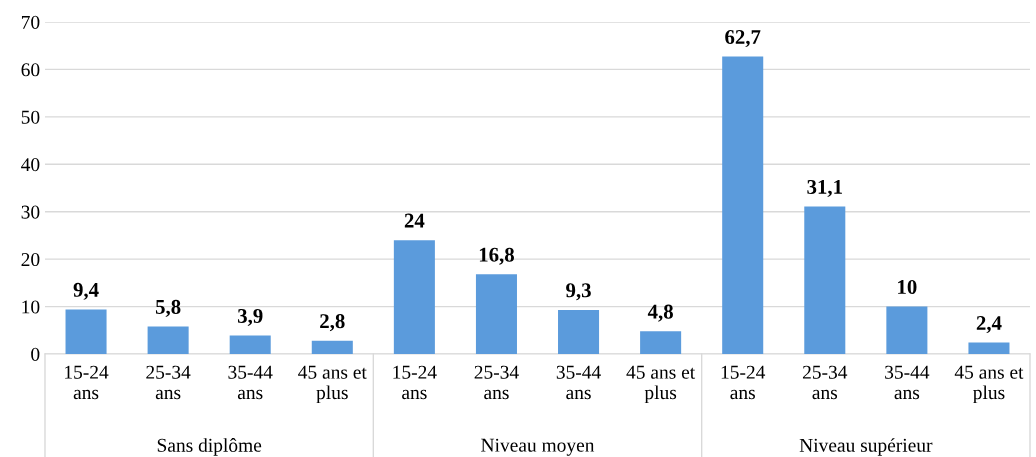 This screenshot has height=457, width=1036. Describe the element at coordinates (743, 39) in the screenshot. I see `data-label: 62,7` at that location.